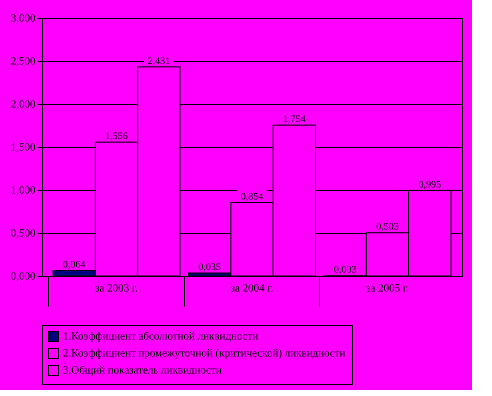 This screenshot has width=492, height=396. Describe the element at coordinates (23, 18) in the screenshot. I see `y-tick-label: 3,000` at that location.